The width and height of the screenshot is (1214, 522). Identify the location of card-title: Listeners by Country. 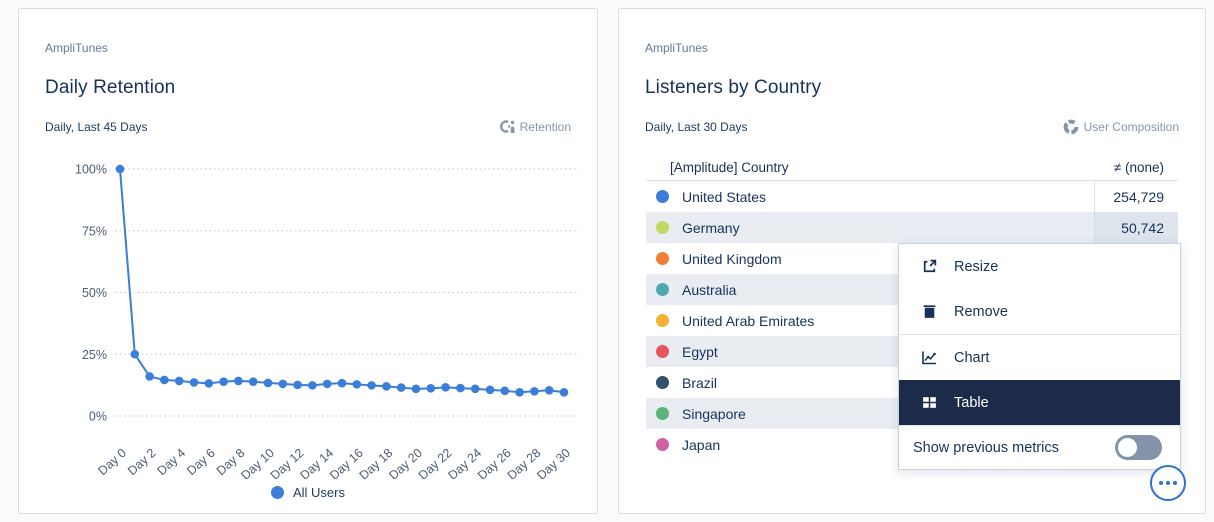
(733, 87).